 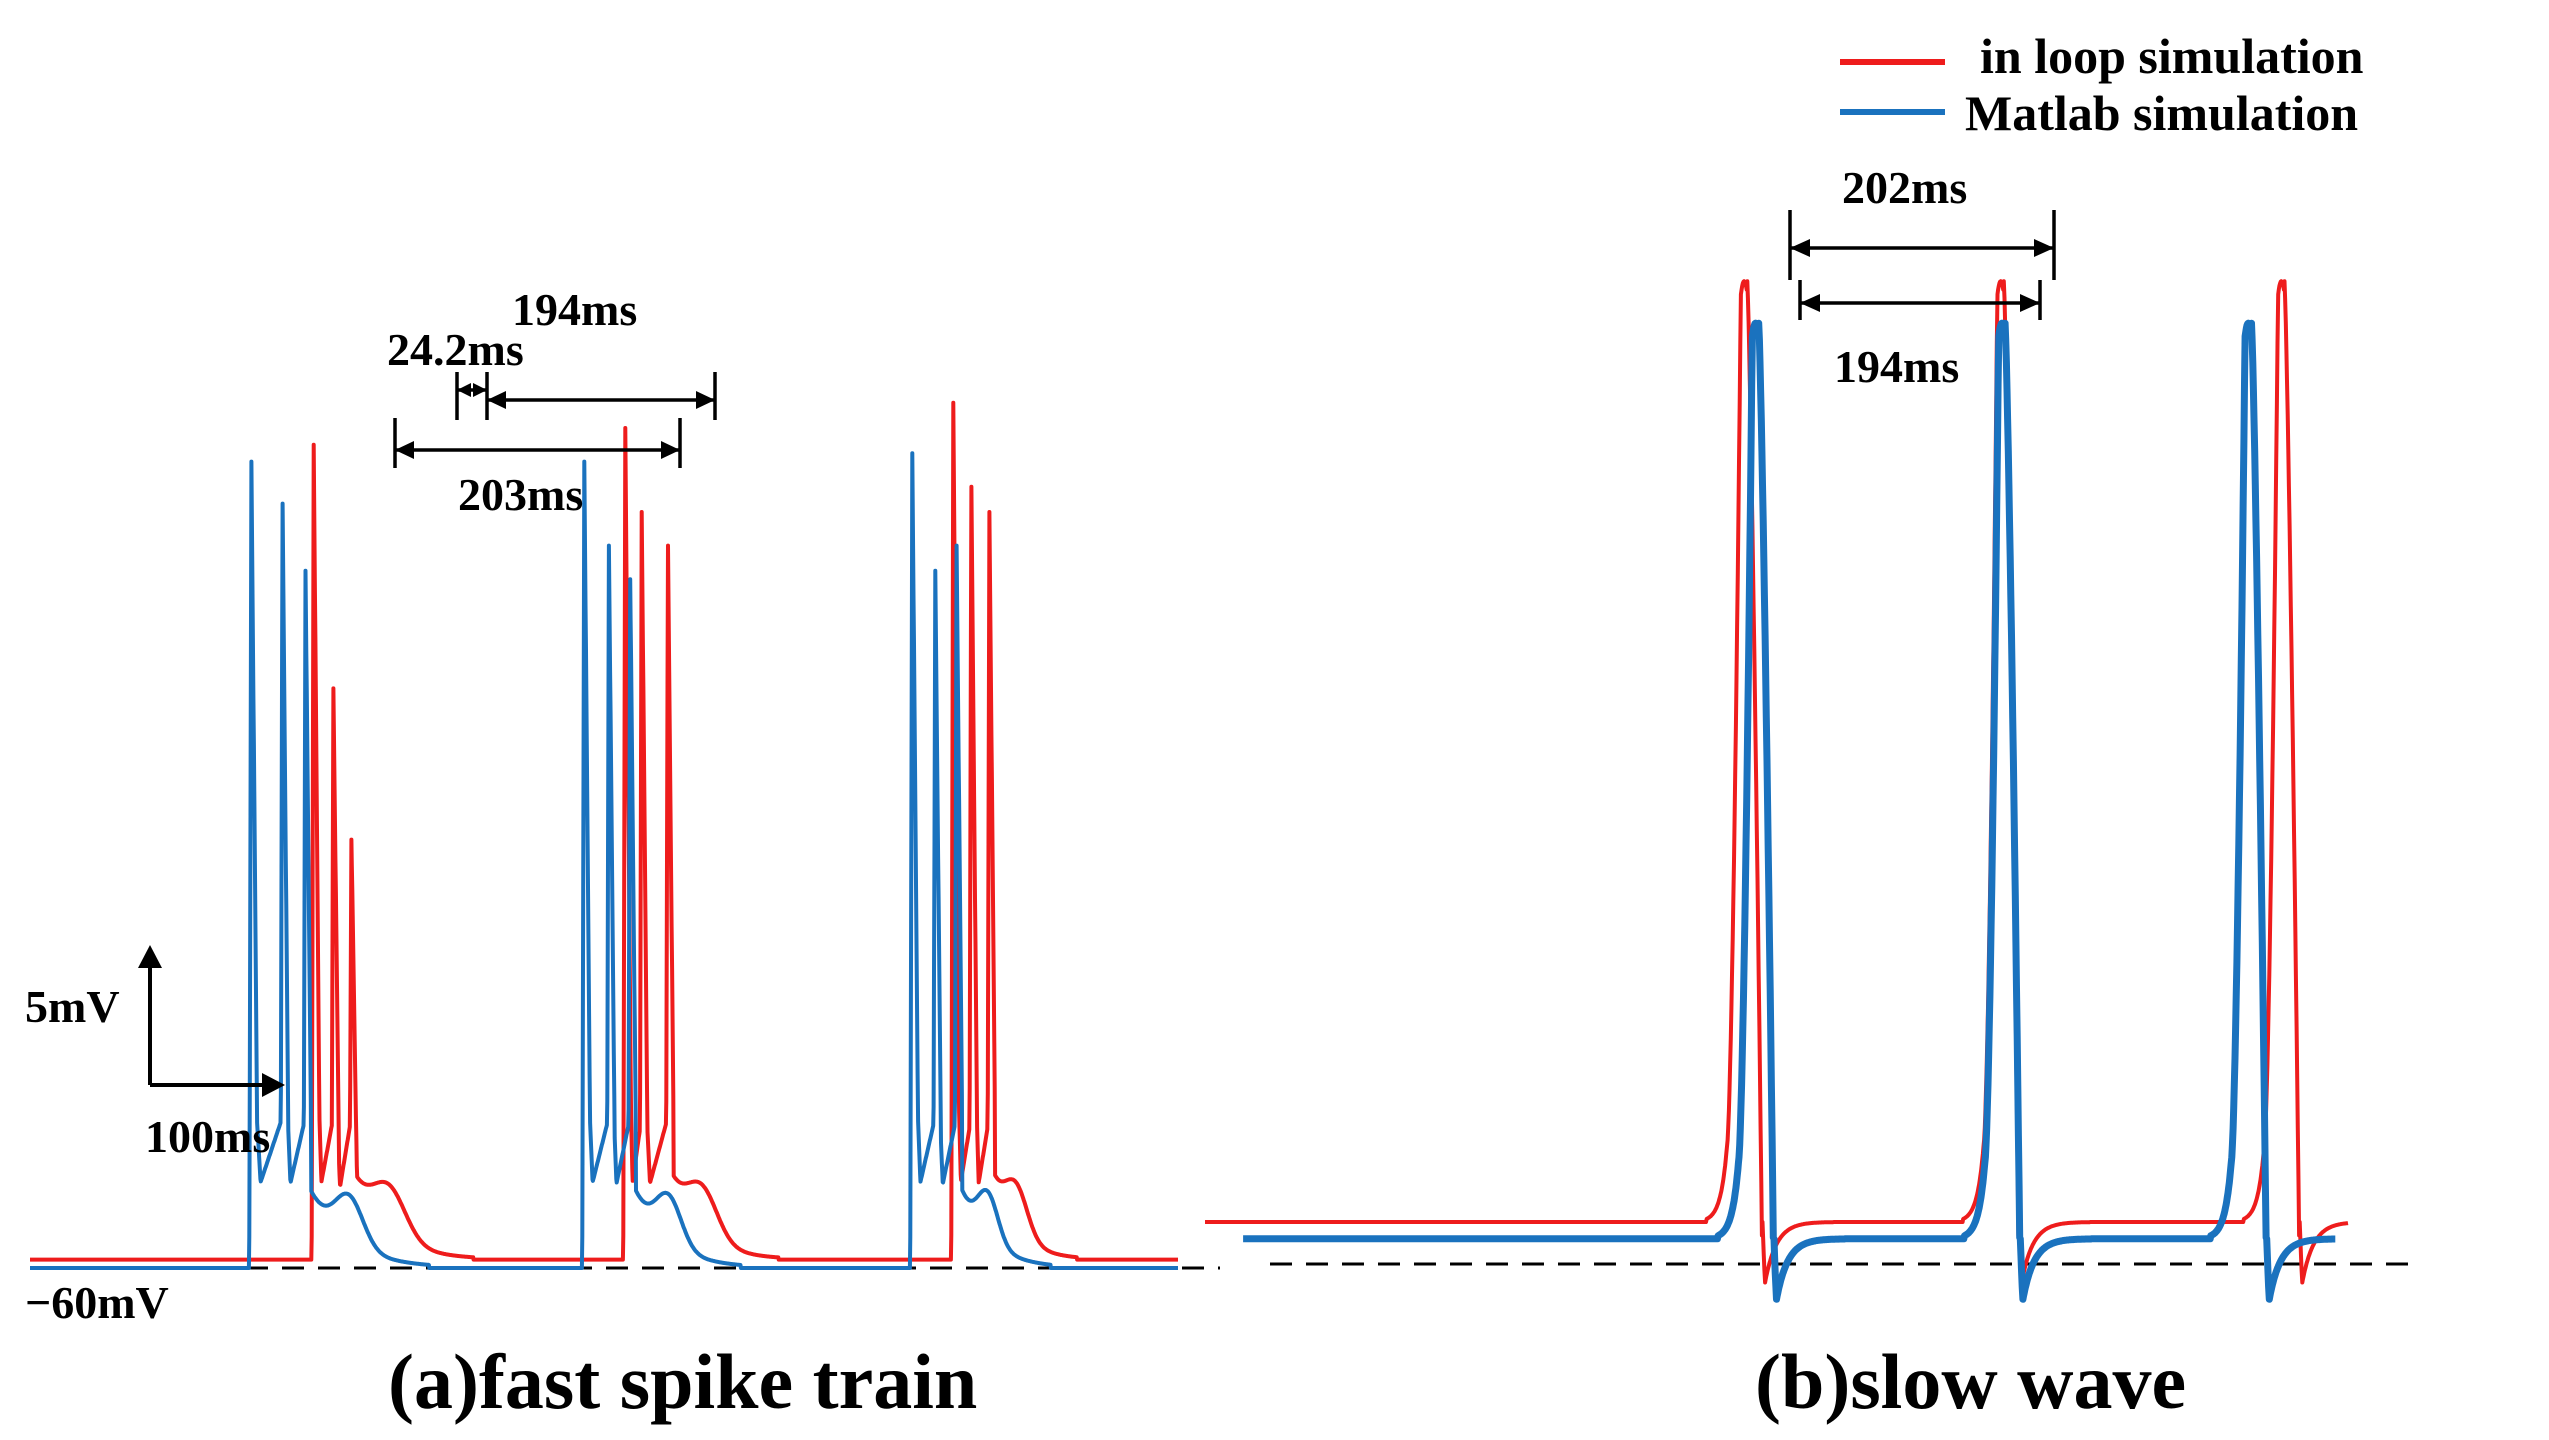 What do you see at coordinates (1970, 1381) in the screenshot?
I see `caption-b: (b)slow wave` at bounding box center [1970, 1381].